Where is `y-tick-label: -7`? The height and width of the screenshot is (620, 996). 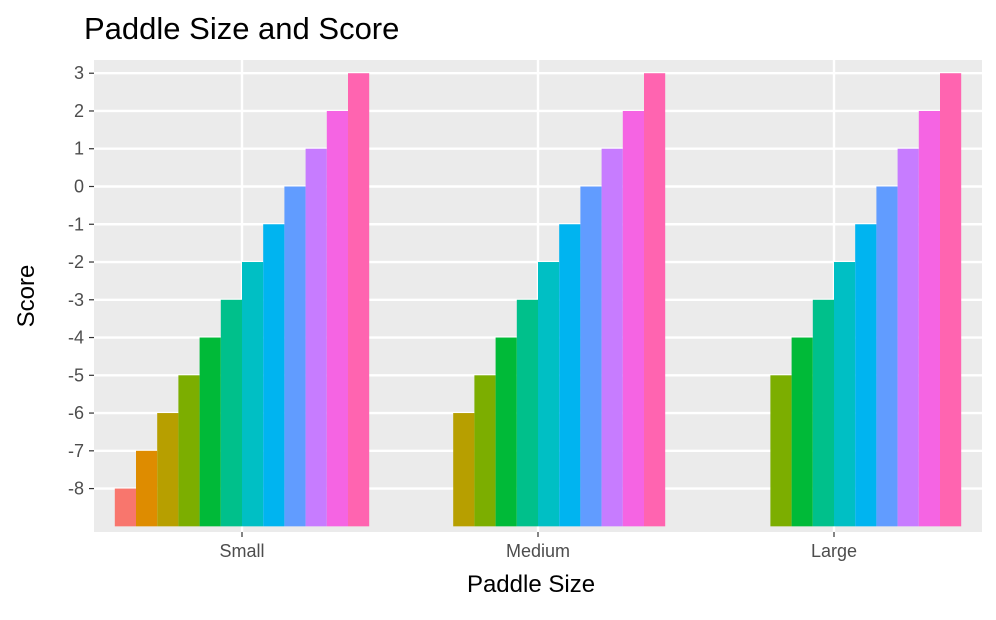
y-tick-label: -7 is located at coordinates (76, 451).